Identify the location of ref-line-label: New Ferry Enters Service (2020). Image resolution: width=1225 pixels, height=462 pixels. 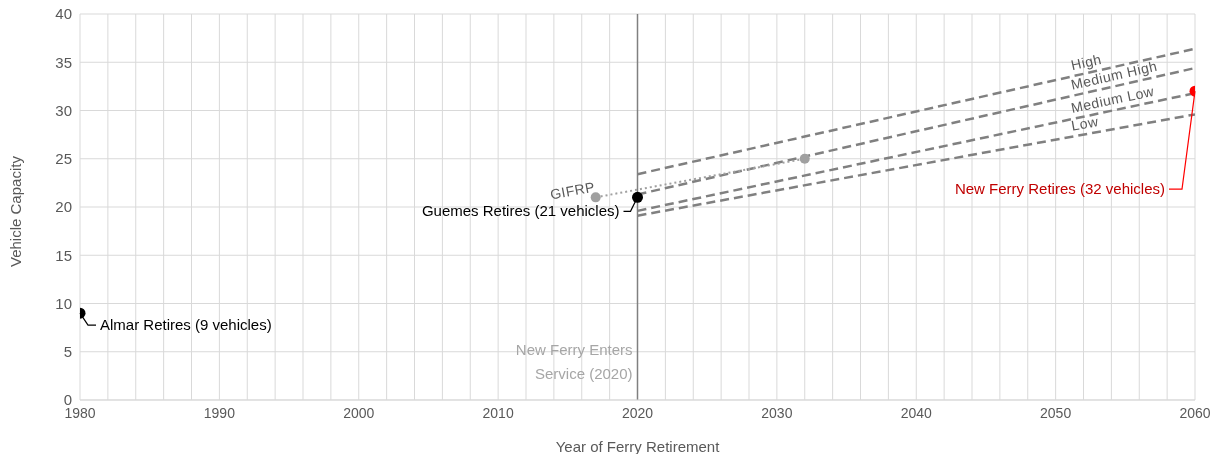
(574, 361).